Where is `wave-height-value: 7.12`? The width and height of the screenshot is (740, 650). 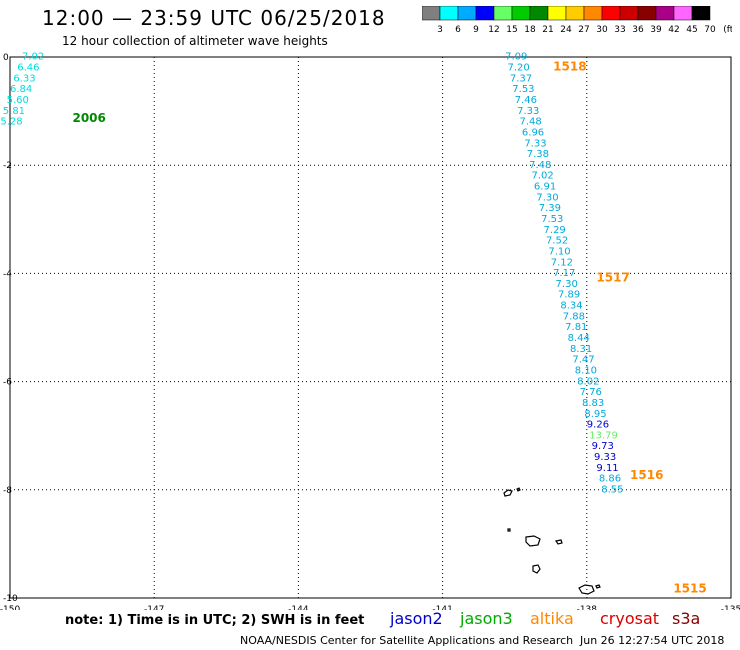 wave-height-value: 7.12 is located at coordinates (562, 262).